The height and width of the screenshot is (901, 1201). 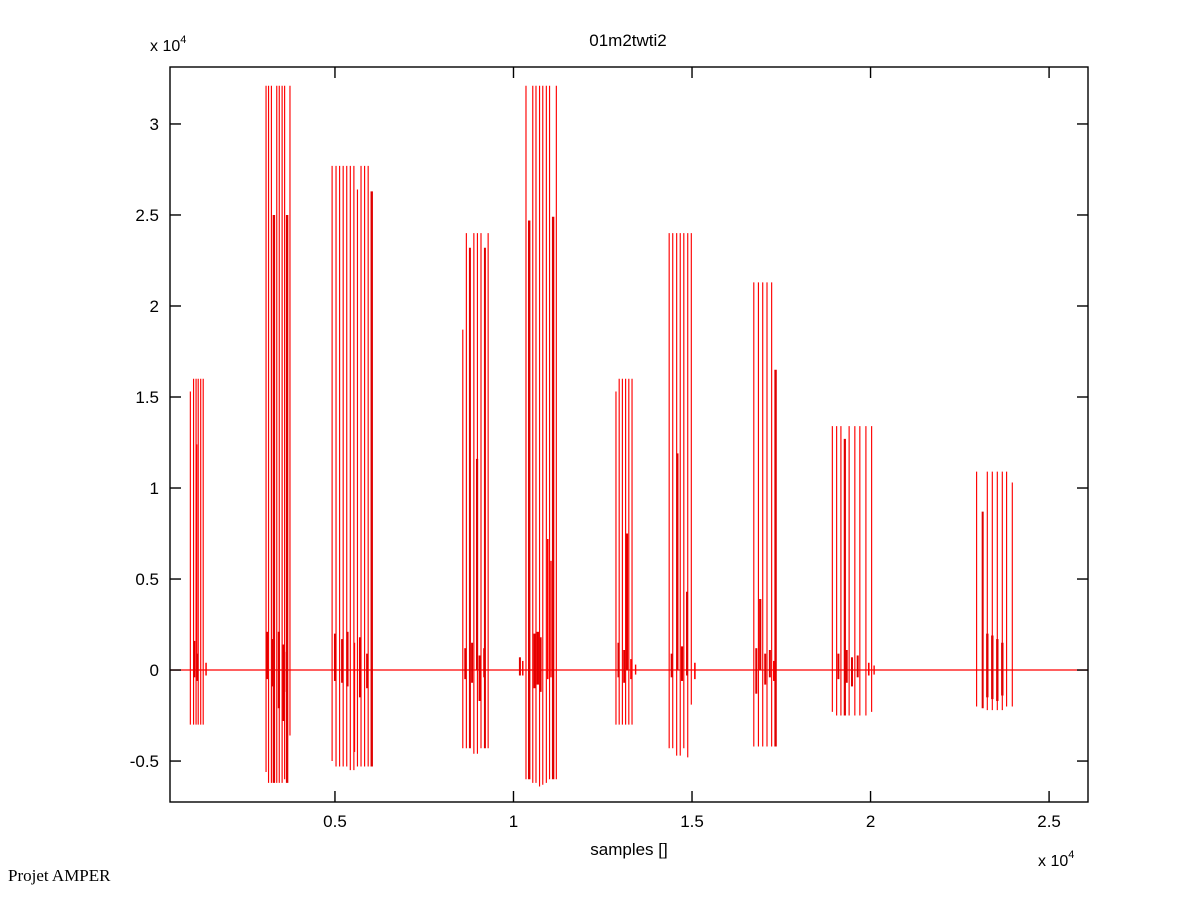 What do you see at coordinates (147, 397) in the screenshot?
I see `y-tick-label: 1.5` at bounding box center [147, 397].